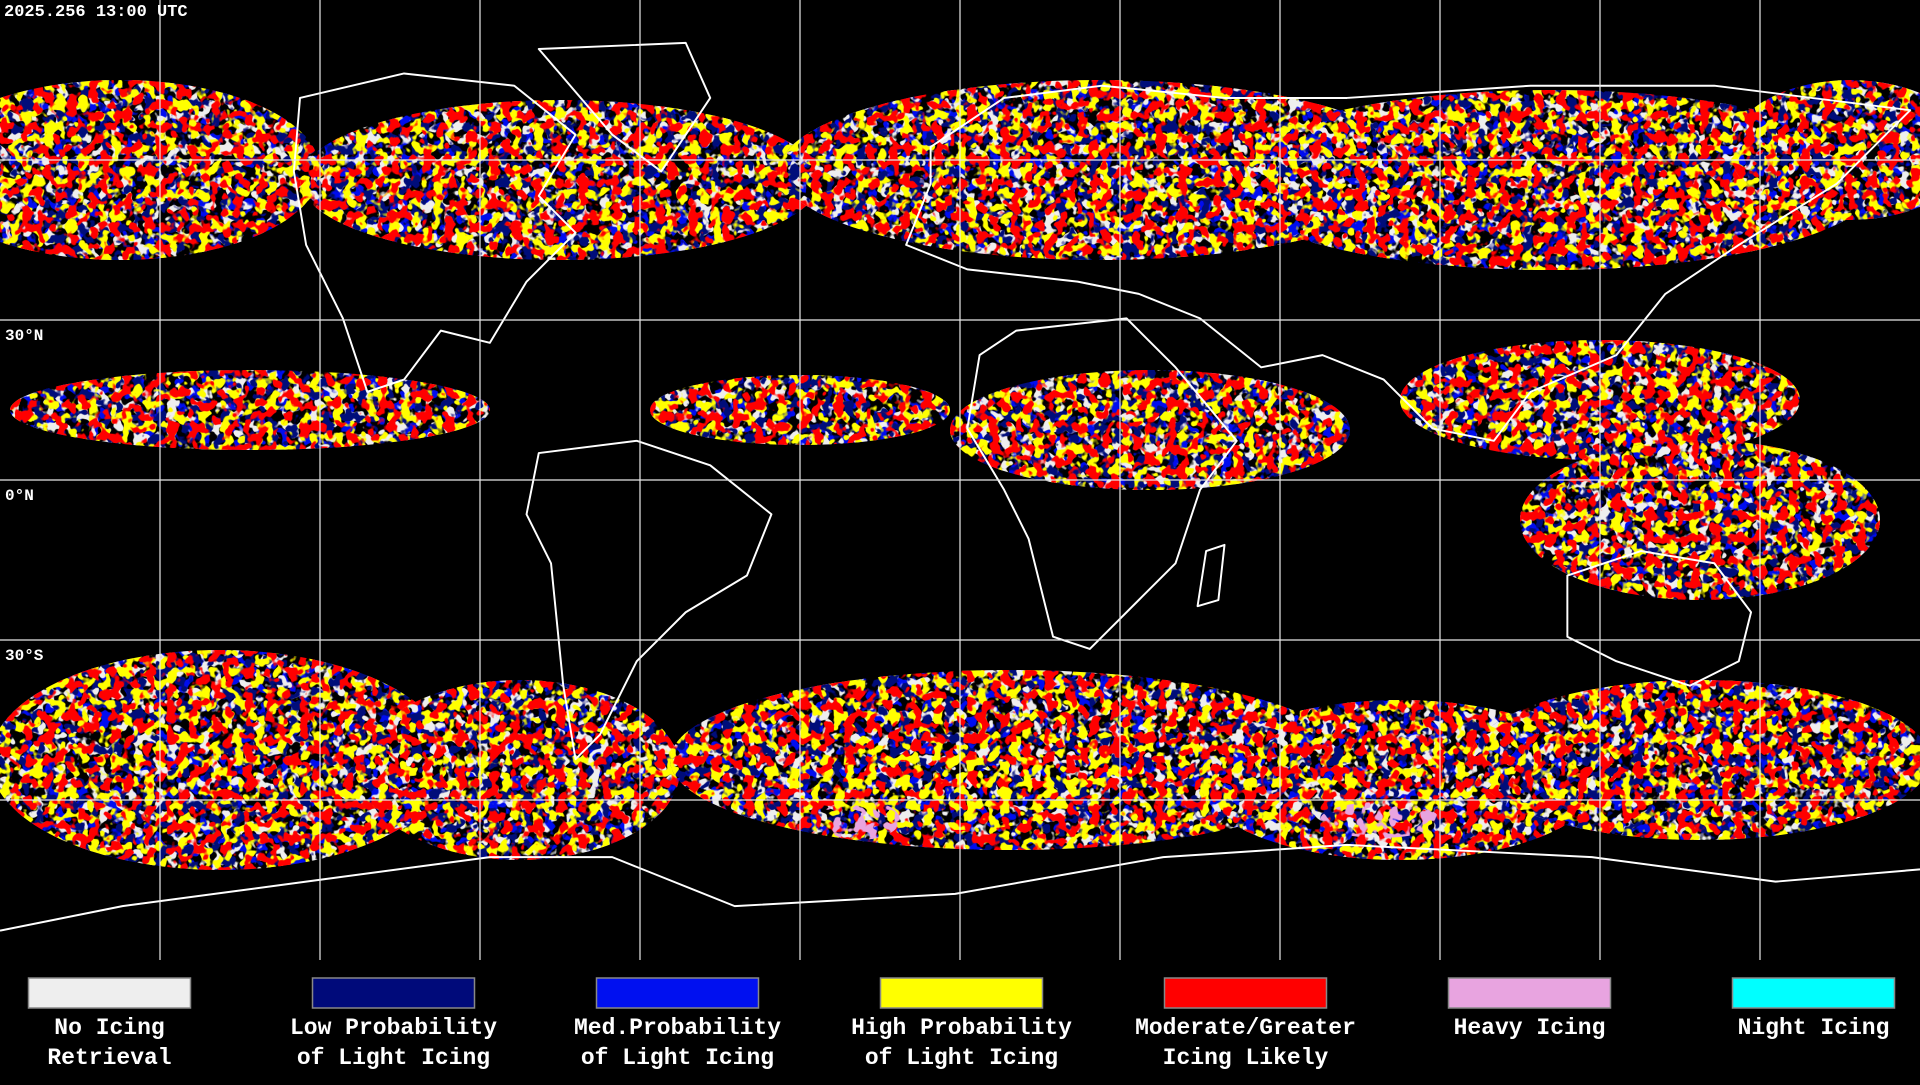 The image size is (1920, 1085). What do you see at coordinates (24, 336) in the screenshot?
I see `latitude-label: 30°N` at bounding box center [24, 336].